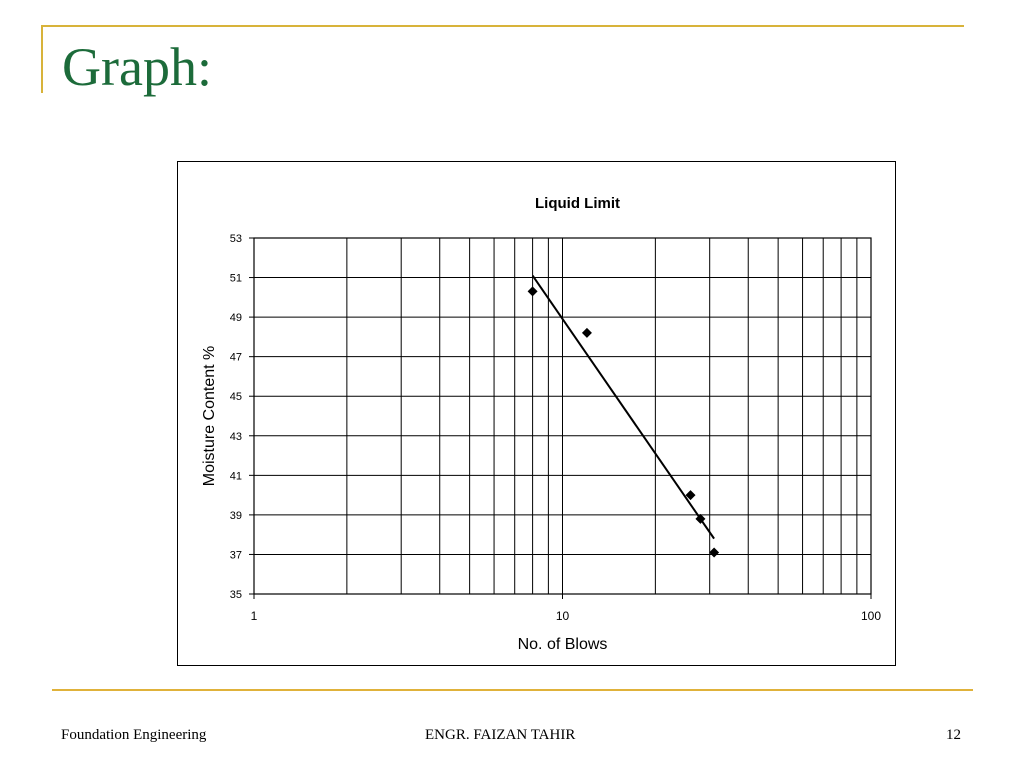 This screenshot has width=1024, height=768. I want to click on y-tick-label: 45, so click(236, 397).